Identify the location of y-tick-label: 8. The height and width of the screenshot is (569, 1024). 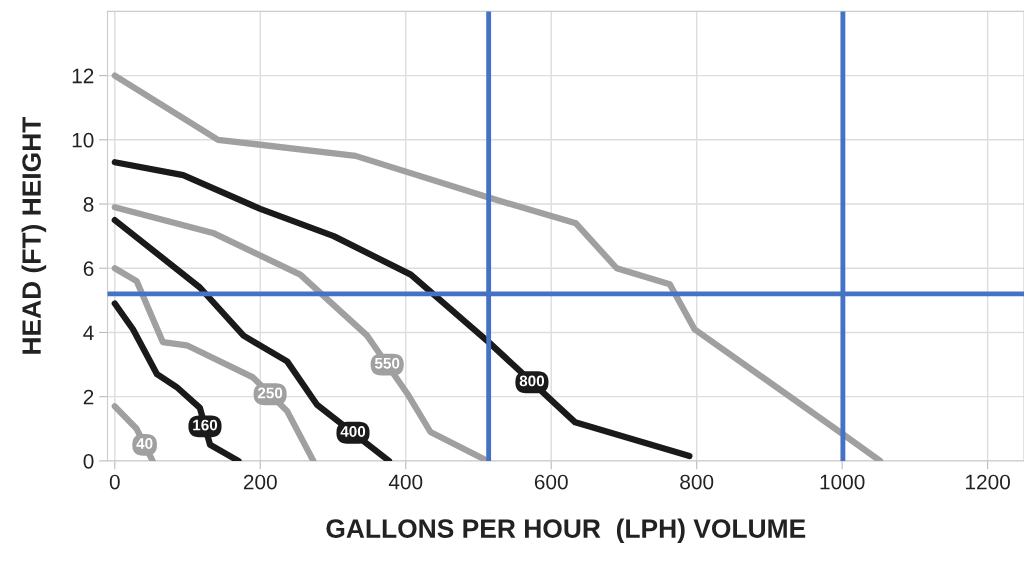
(88, 204).